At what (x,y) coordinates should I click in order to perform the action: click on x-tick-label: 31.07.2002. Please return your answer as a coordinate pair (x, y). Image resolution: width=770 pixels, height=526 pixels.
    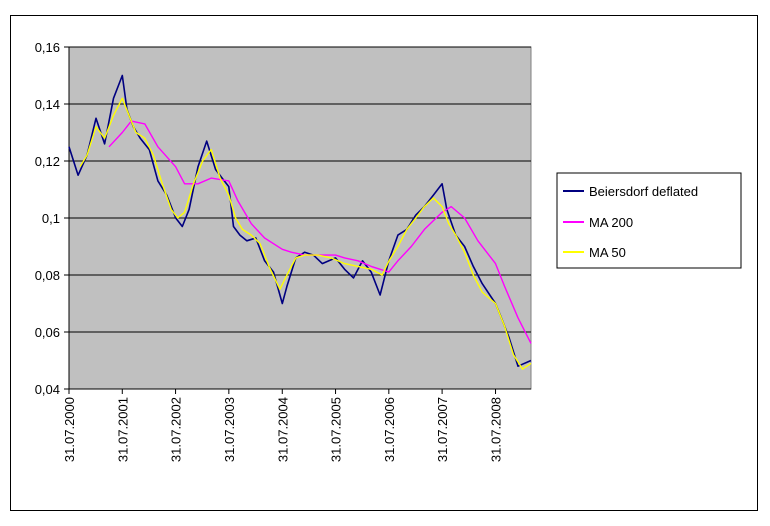
    Looking at the image, I should click on (176, 429).